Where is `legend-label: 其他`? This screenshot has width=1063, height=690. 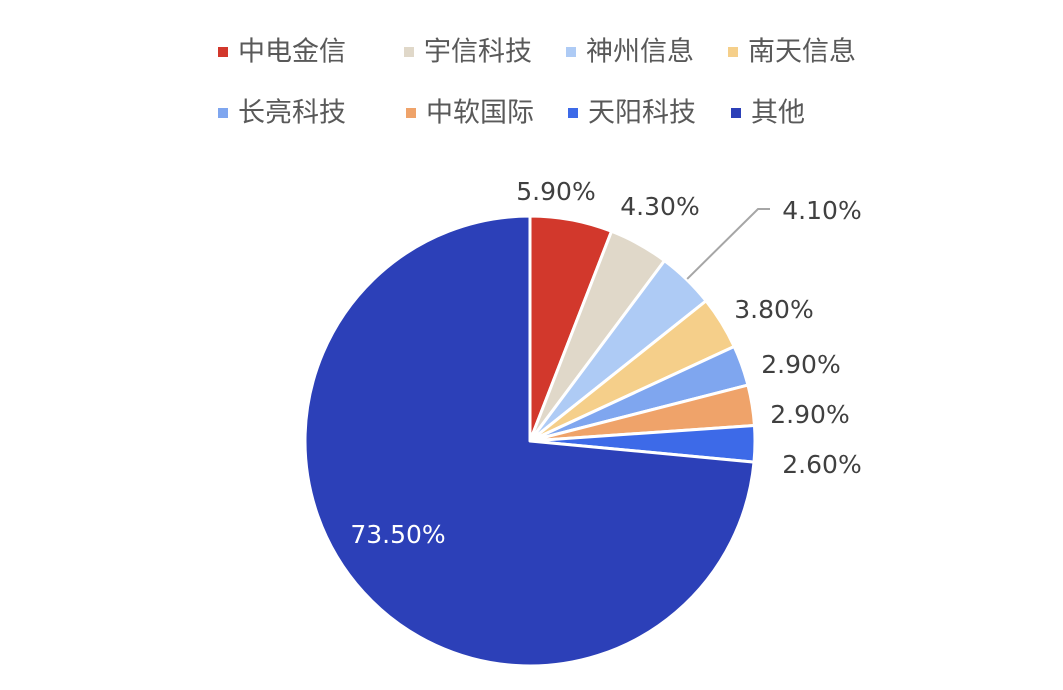 legend-label: 其他 is located at coordinates (778, 113).